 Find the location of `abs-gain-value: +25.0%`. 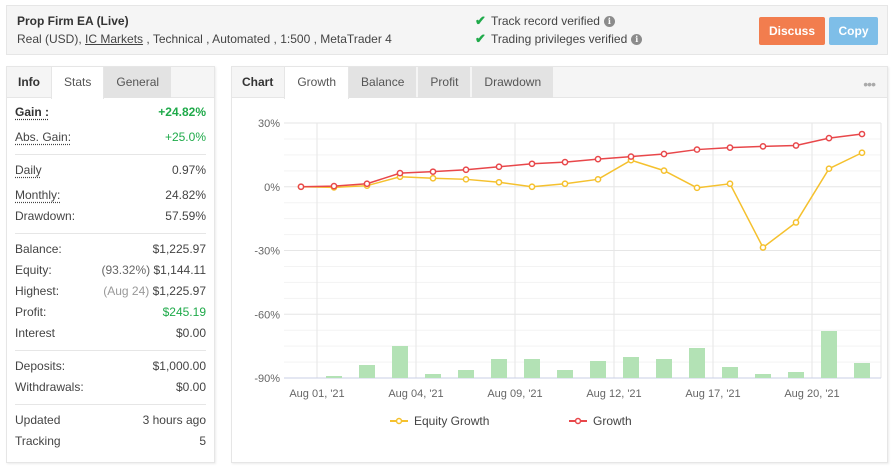

abs-gain-value: +25.0% is located at coordinates (185, 137).